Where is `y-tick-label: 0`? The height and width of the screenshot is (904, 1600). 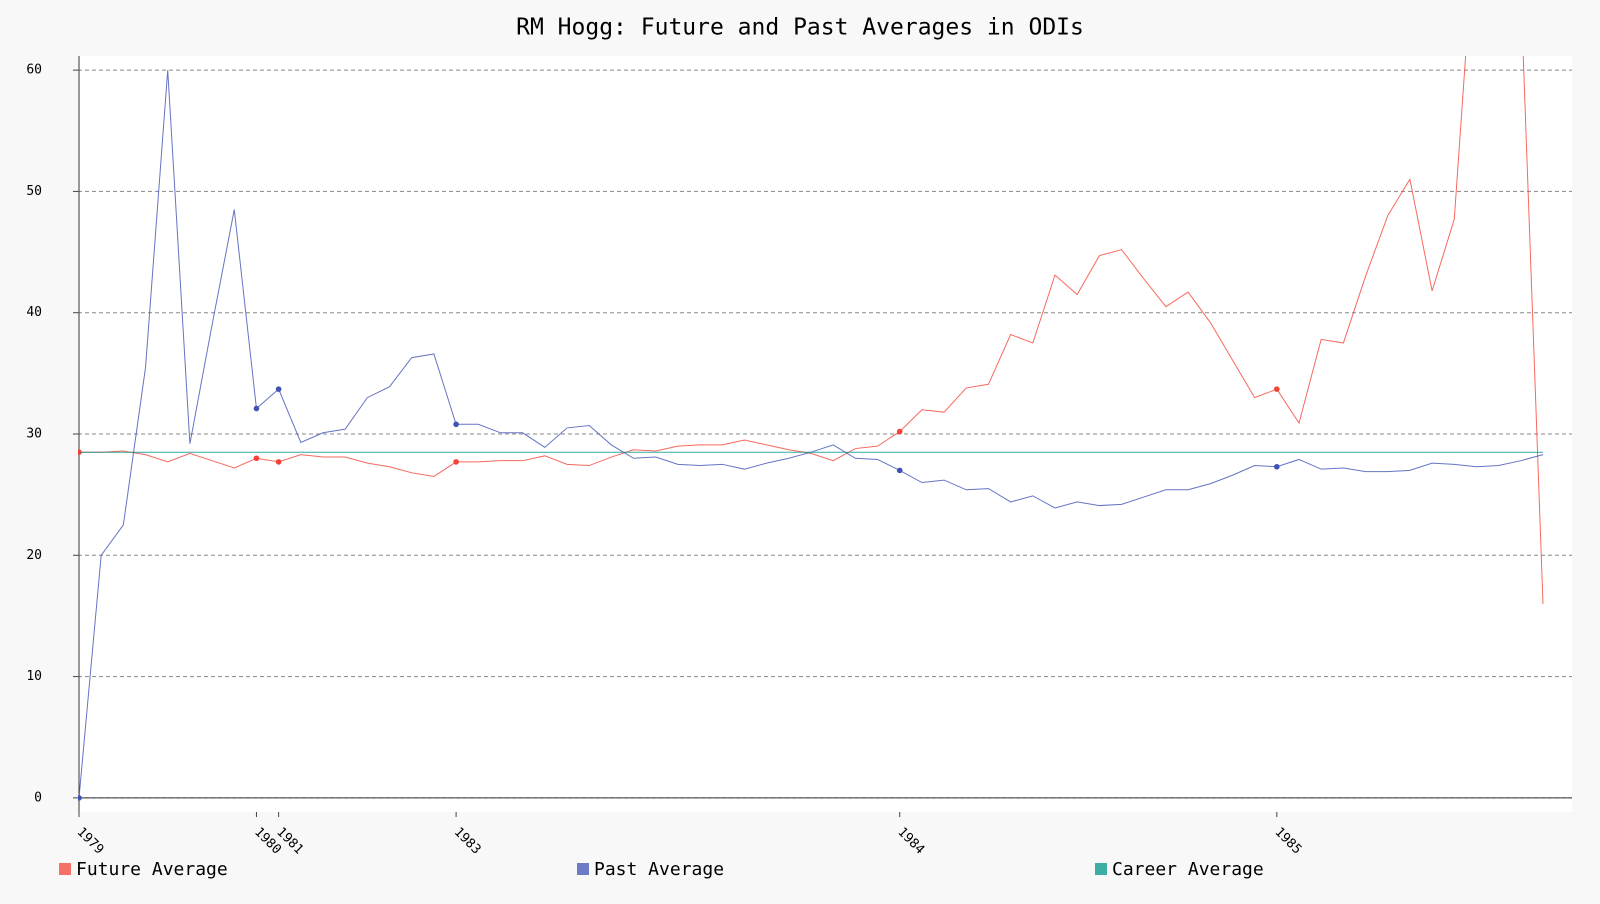 y-tick-label: 0 is located at coordinates (38, 797).